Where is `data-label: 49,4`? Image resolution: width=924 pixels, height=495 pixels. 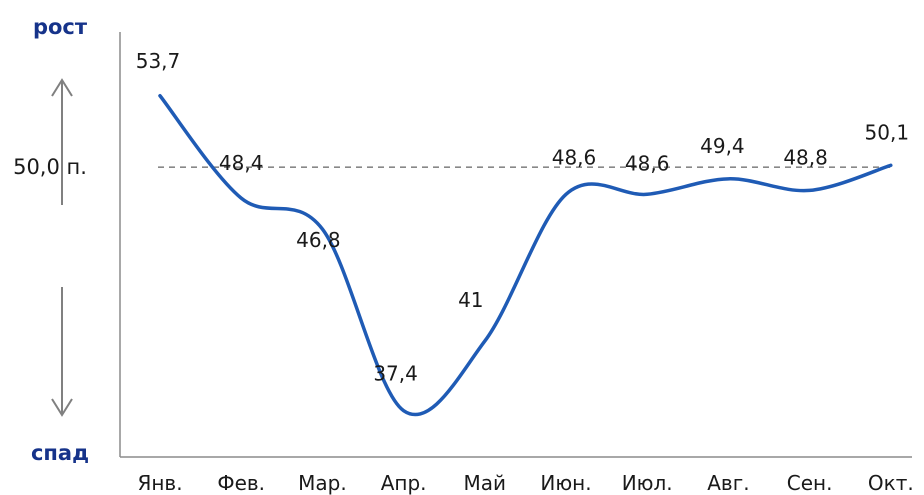
data-label: 49,4 is located at coordinates (722, 146).